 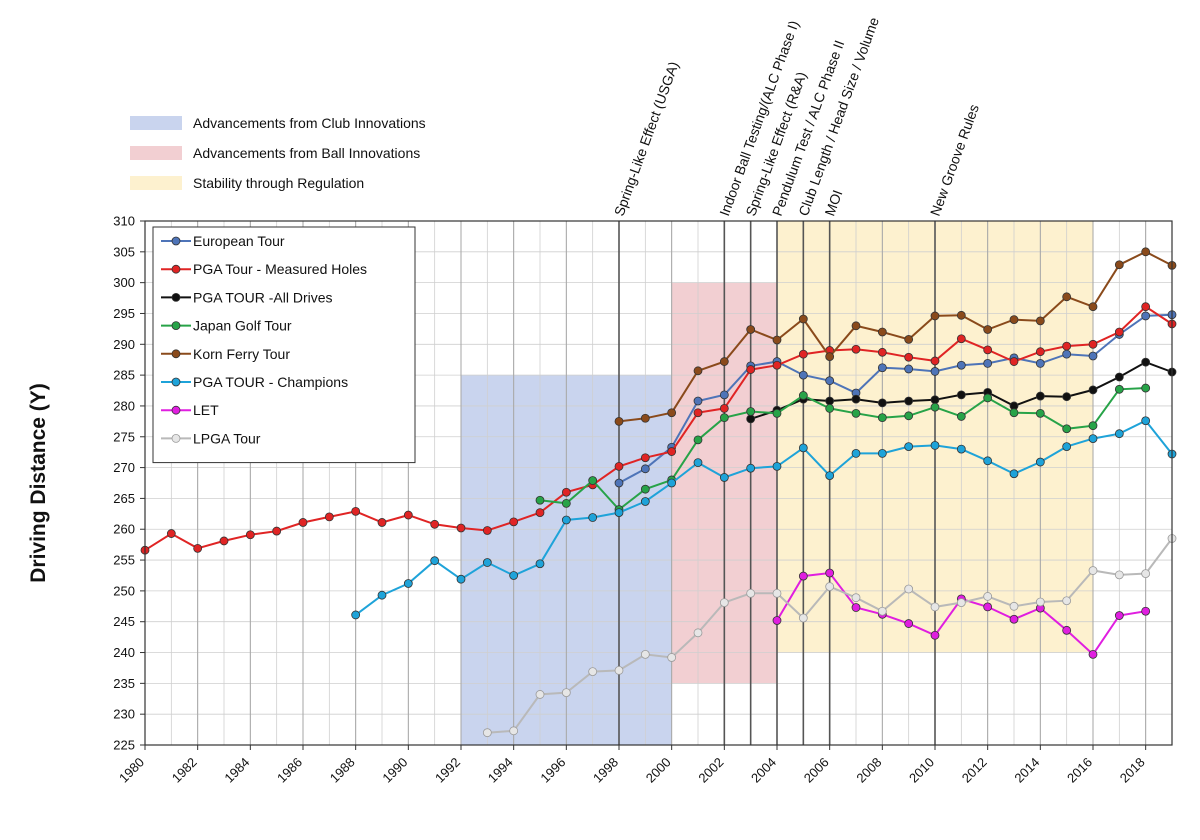 What do you see at coordinates (38, 483) in the screenshot?
I see `y-axis-label: Driving Distance (Y)` at bounding box center [38, 483].